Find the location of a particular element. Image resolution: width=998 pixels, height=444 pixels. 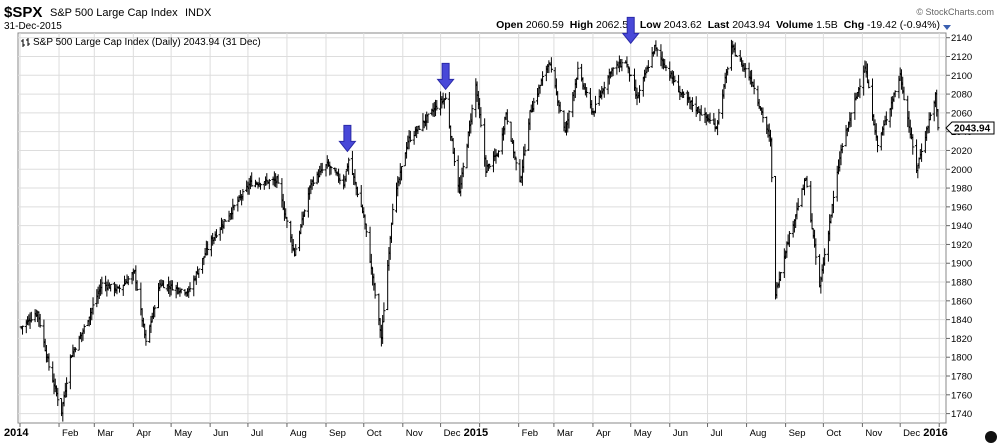

x-tick-label: Jun is located at coordinates (220, 433).